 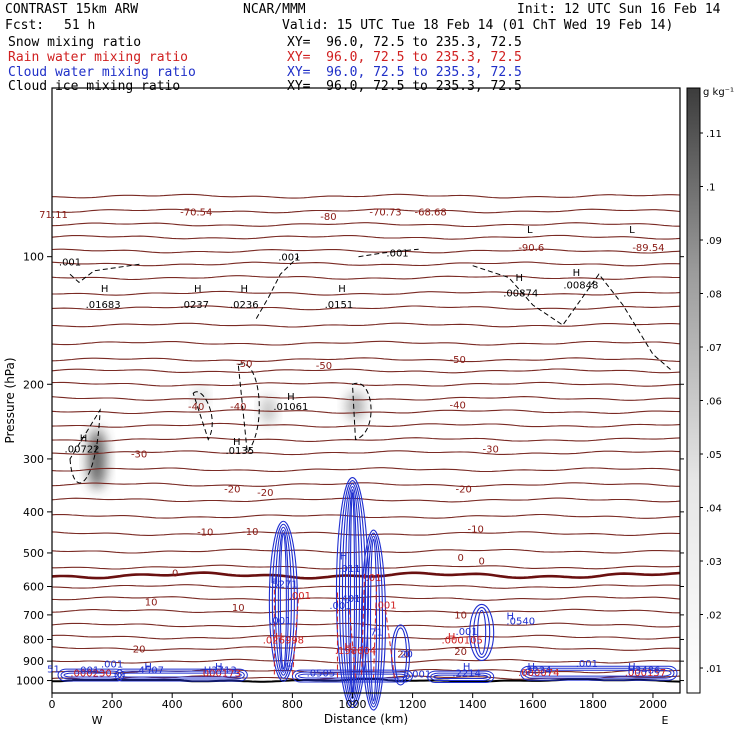 What do you see at coordinates (112, 704) in the screenshot?
I see `x-tick-label: 200` at bounding box center [112, 704].